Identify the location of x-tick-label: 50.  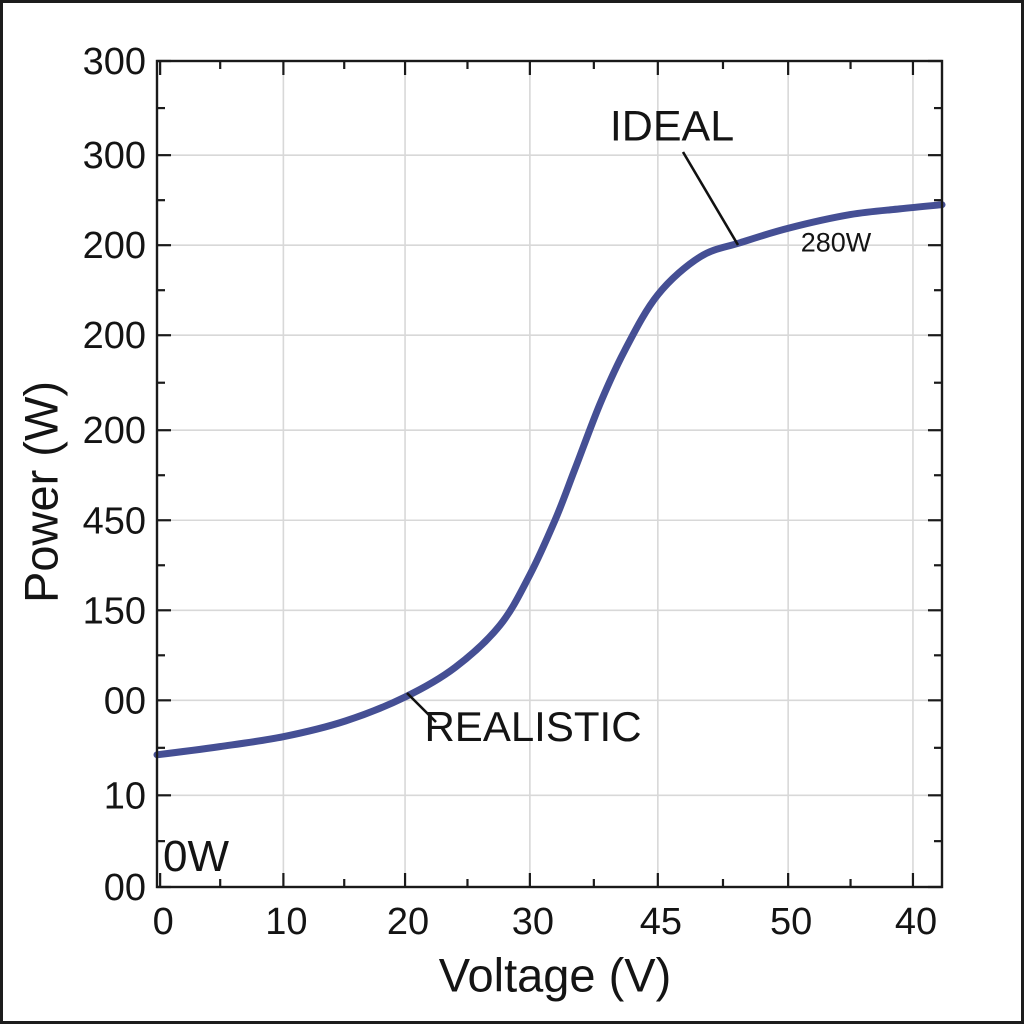
(791, 922).